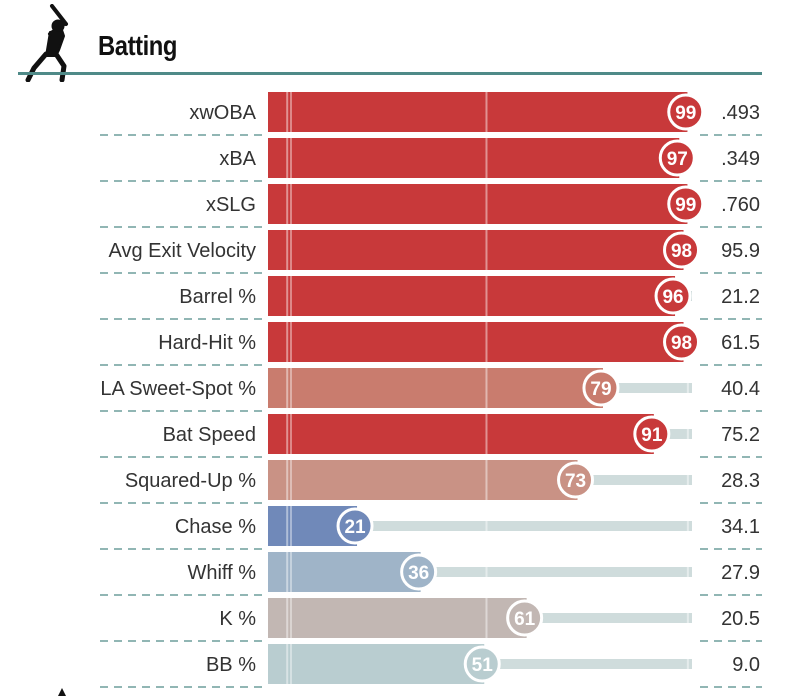 This screenshot has width=792, height=696. Describe the element at coordinates (215, 527) in the screenshot. I see `metric-label: Chase %` at that location.